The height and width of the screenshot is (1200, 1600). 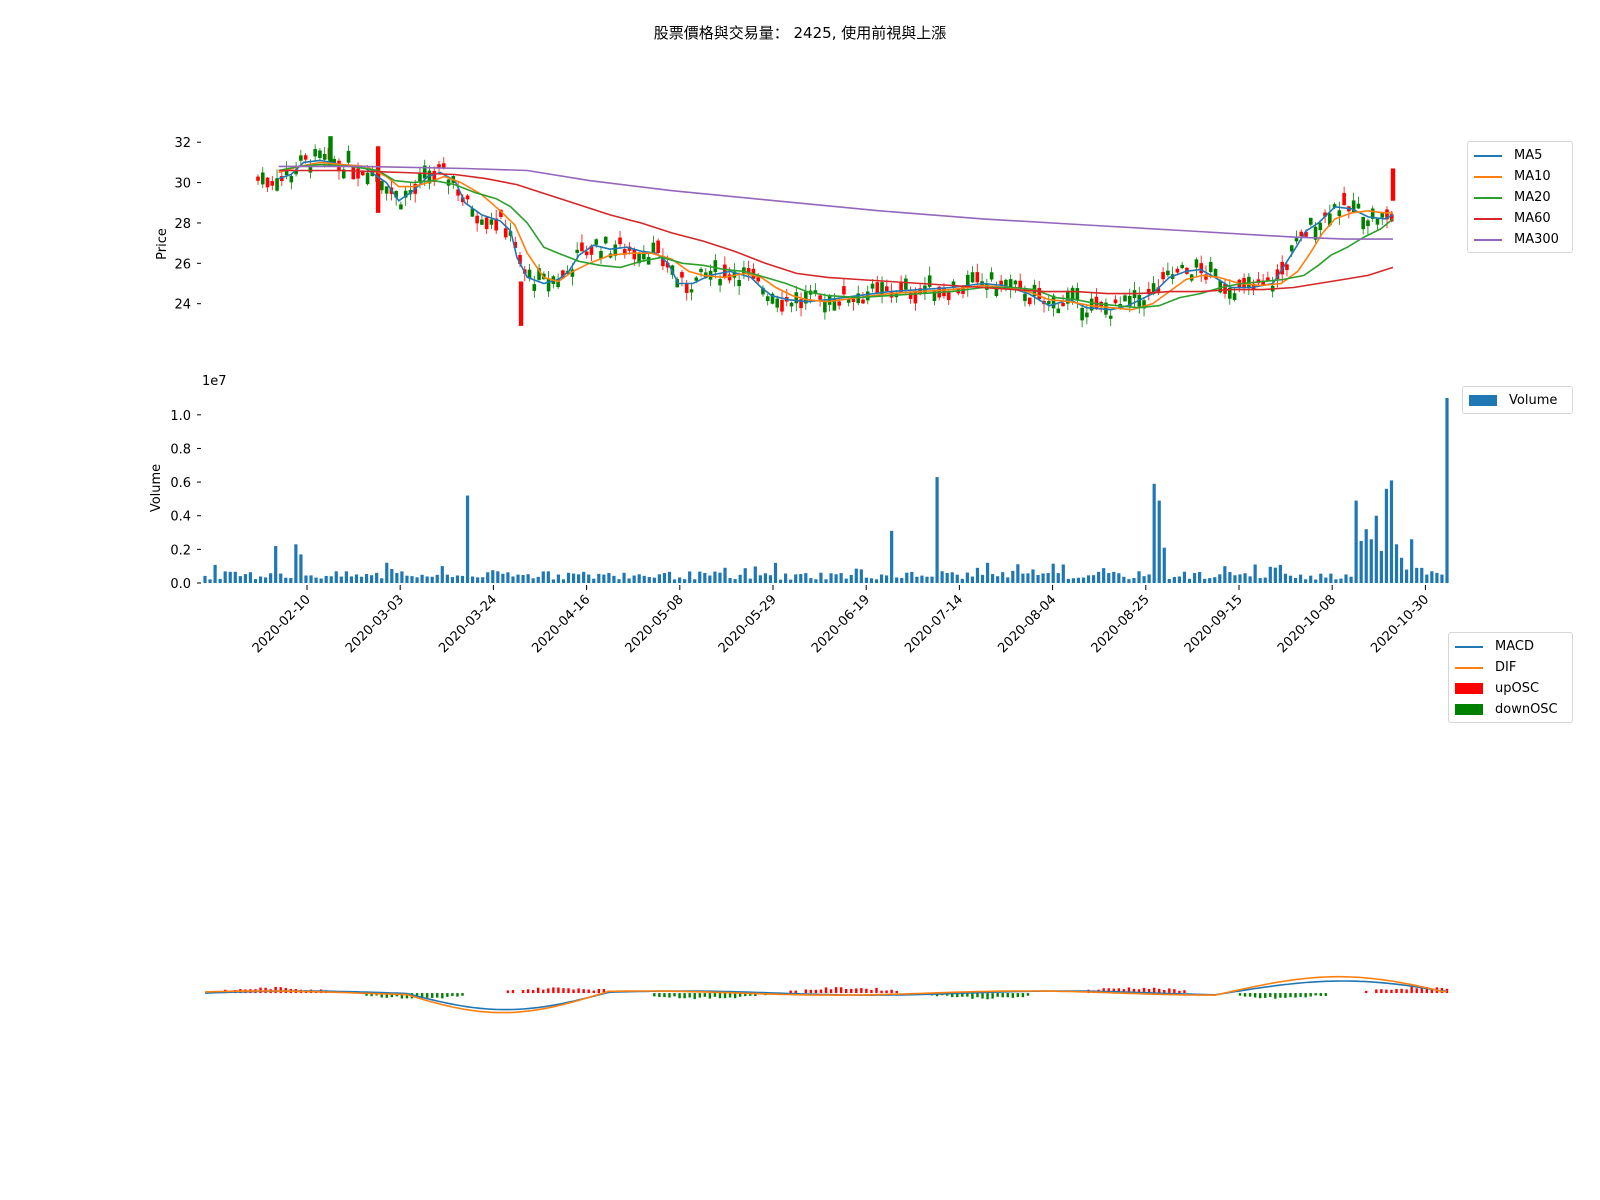 I want to click on legend-label-downosc: downOSC, so click(x=1526, y=709).